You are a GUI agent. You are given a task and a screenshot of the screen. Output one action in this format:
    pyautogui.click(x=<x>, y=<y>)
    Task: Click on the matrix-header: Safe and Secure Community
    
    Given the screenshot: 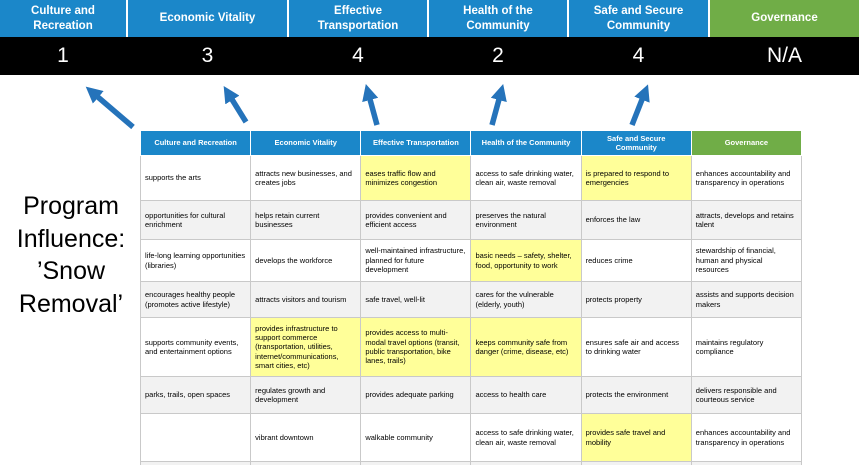 What is the action you would take?
    pyautogui.click(x=636, y=143)
    